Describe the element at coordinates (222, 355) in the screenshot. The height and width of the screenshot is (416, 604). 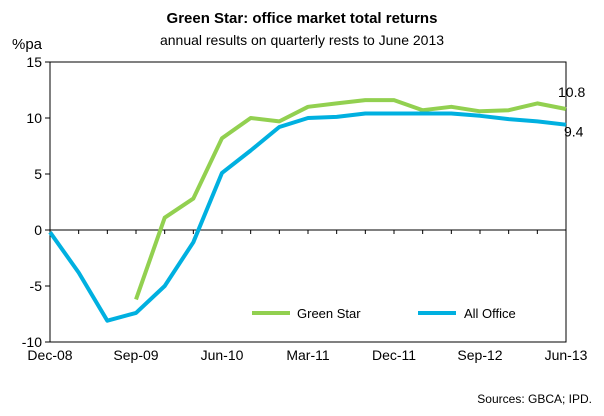
I see `x-tick-label: Jun-10` at that location.